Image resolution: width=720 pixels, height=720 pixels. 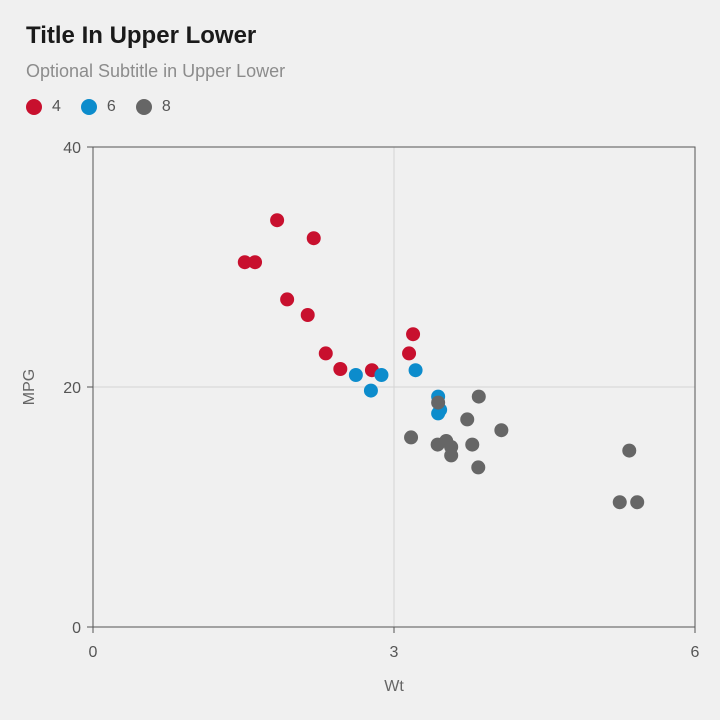 I want to click on legend-item-6: 6, so click(x=98, y=107).